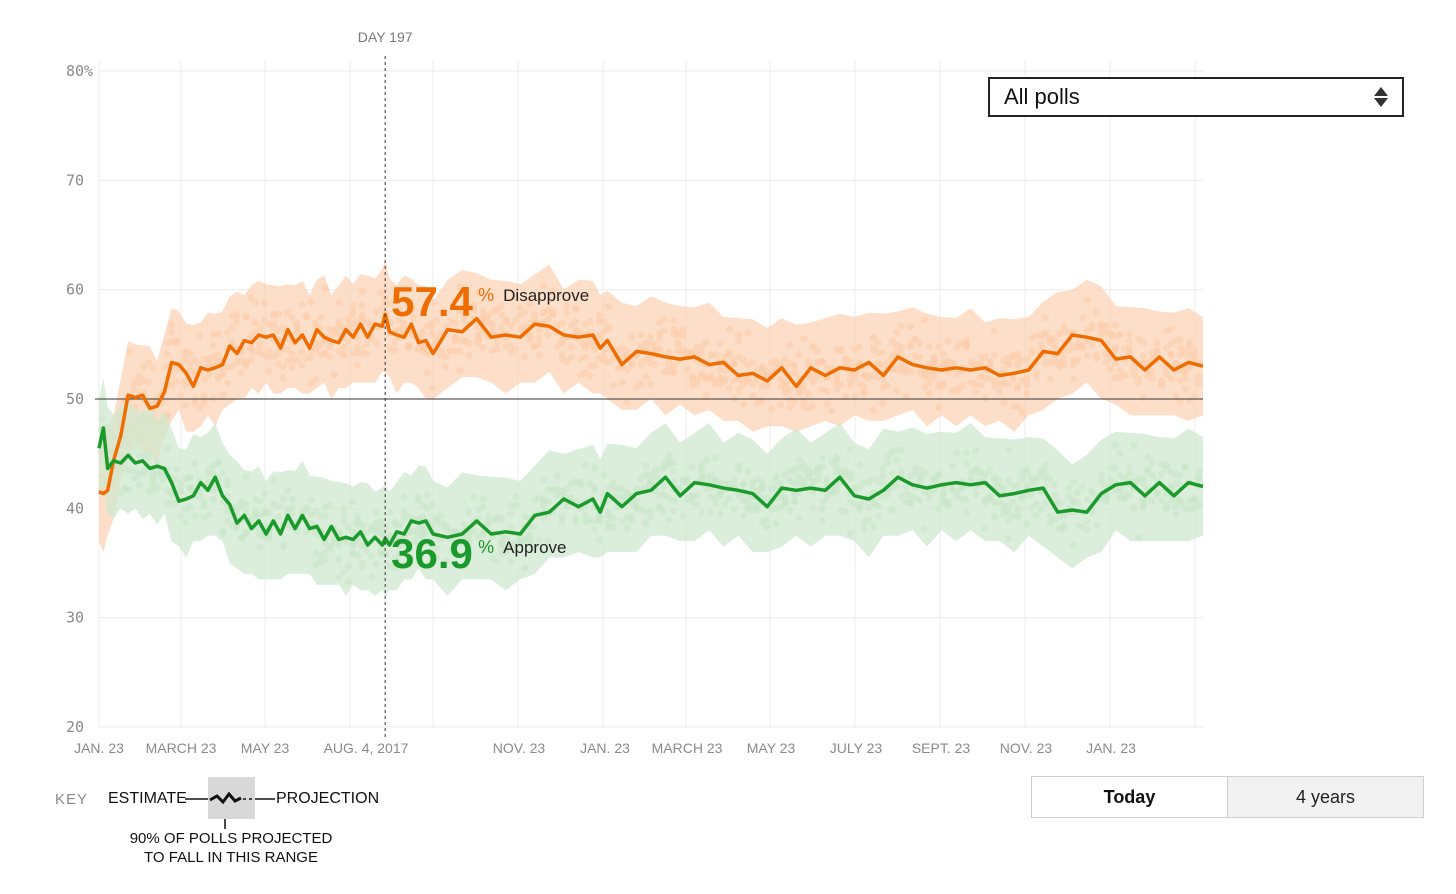  Describe the element at coordinates (432, 553) in the screenshot. I see `approve-value-label: 36.9` at that location.